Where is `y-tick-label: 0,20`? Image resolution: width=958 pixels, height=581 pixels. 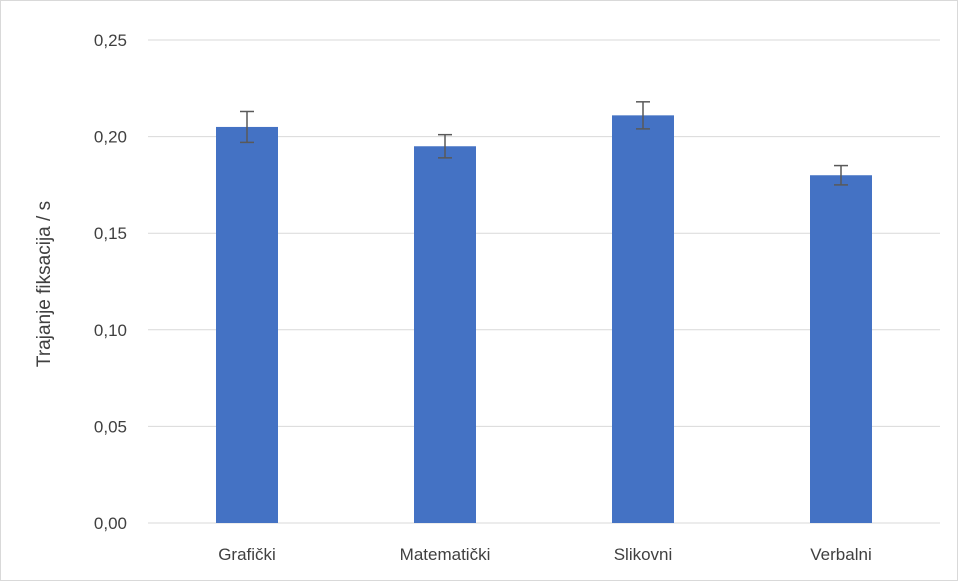 y-tick-label: 0,20 is located at coordinates (110, 137).